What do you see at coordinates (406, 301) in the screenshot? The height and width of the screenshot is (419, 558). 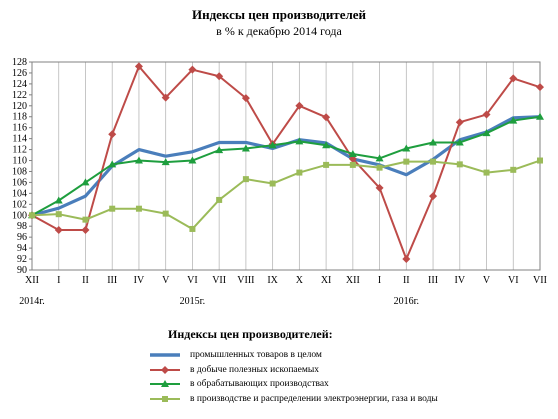 I see `year-label: 2016г.` at bounding box center [406, 301].